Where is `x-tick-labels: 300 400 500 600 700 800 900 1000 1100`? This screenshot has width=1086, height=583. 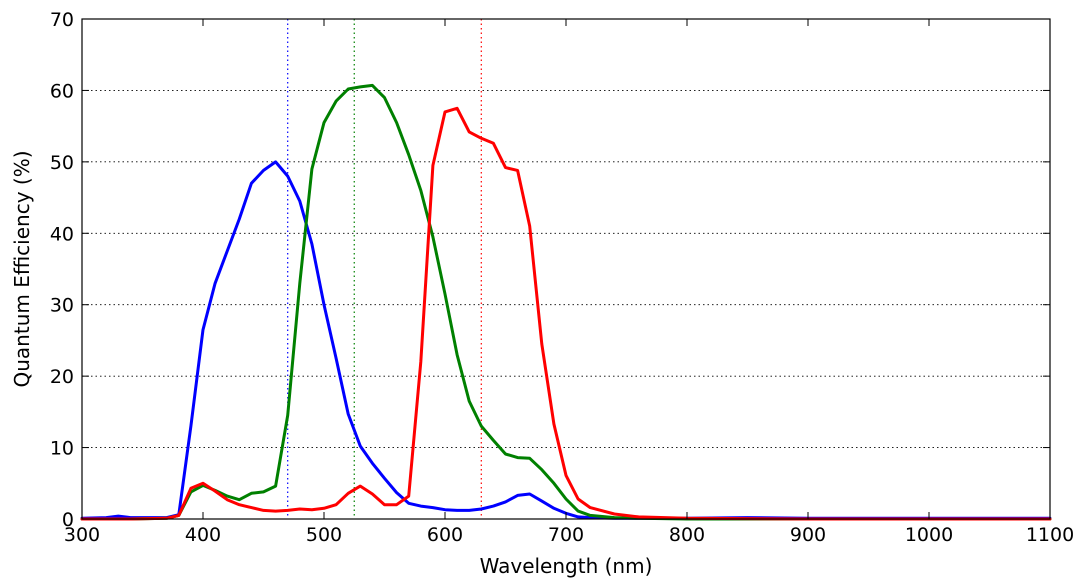 x-tick-labels: 300 400 500 600 700 800 900 1000 1100 is located at coordinates (569, 535).